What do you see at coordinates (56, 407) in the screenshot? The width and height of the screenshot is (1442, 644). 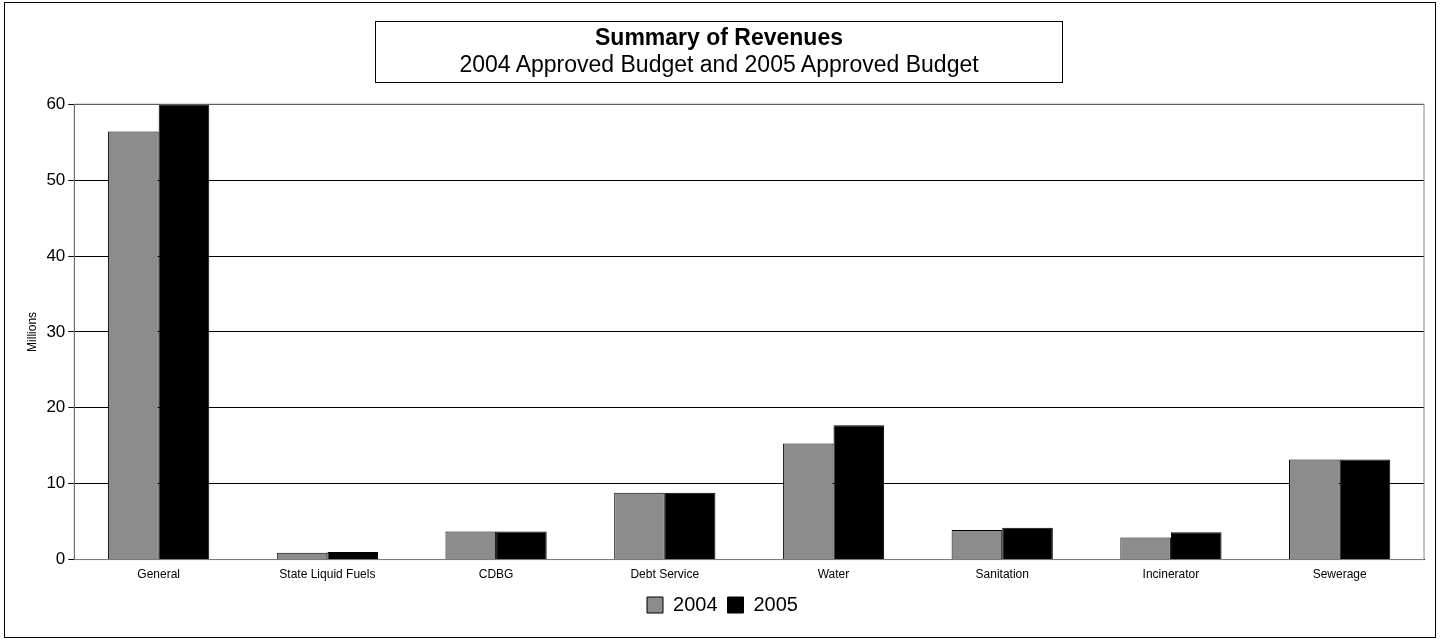 I see `y-tick-label: 20` at bounding box center [56, 407].